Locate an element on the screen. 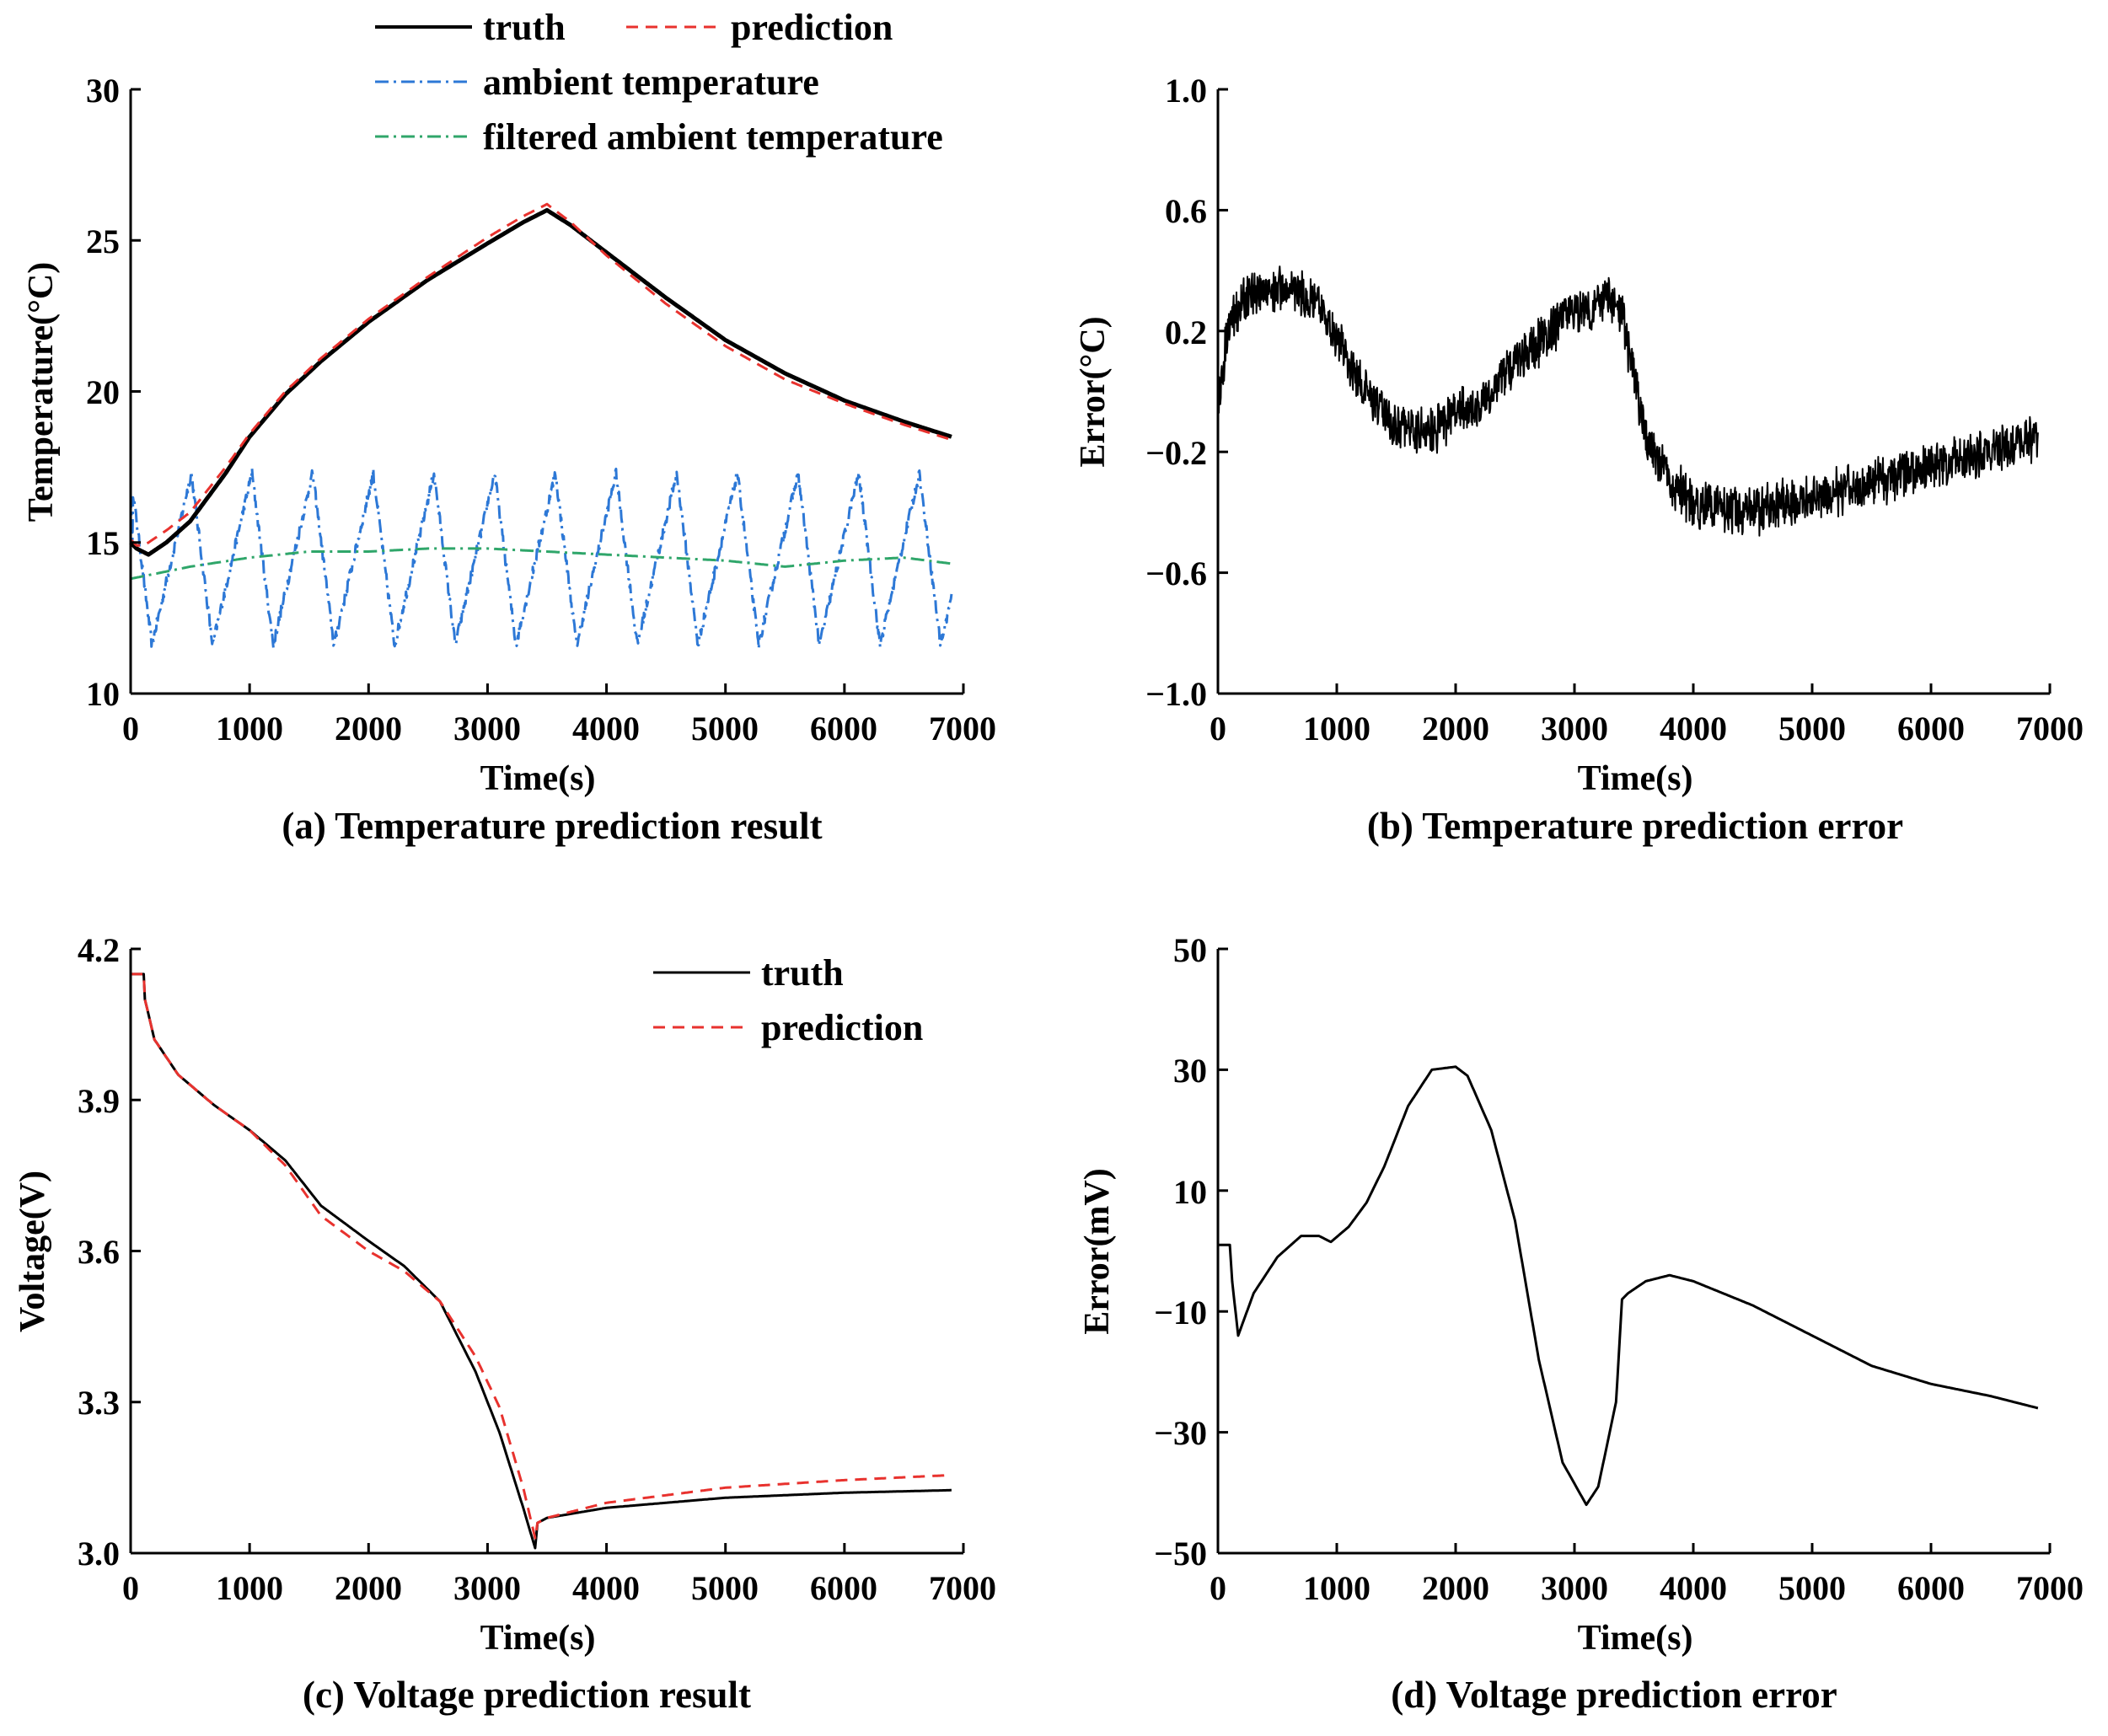 Image resolution: width=2108 pixels, height=1736 pixels. y-tick-label: 3.0 is located at coordinates (99, 1554).